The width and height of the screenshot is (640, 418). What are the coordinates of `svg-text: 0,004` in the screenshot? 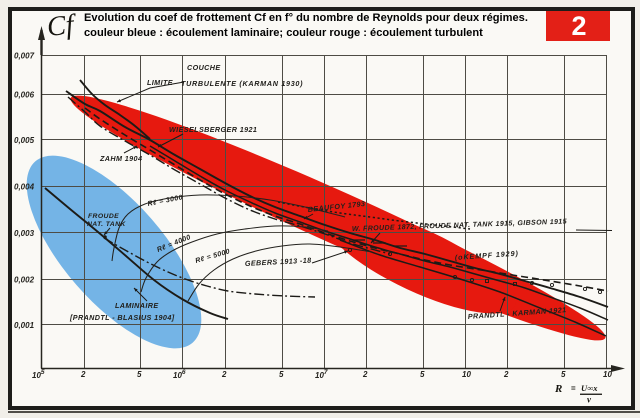 It's located at (24, 187).